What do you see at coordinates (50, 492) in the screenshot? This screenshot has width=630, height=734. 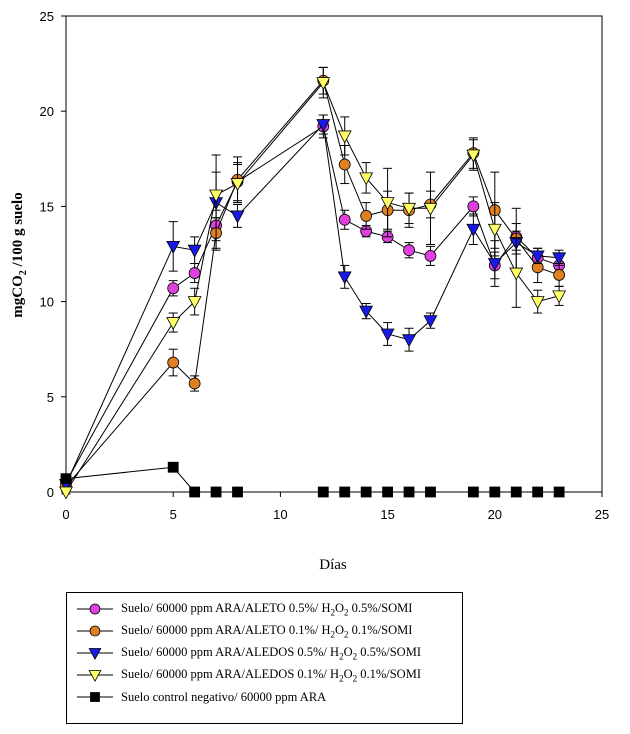 I see `y-tick-label-0: 0` at bounding box center [50, 492].